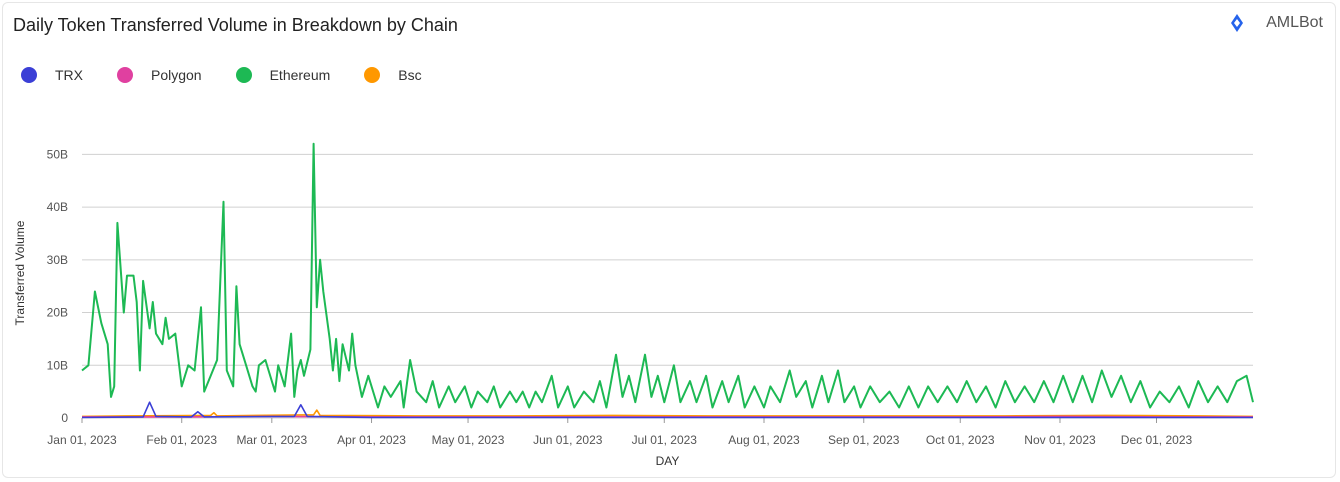  Describe the element at coordinates (1237, 23) in the screenshot. I see `amlbot-logo-icon` at that location.